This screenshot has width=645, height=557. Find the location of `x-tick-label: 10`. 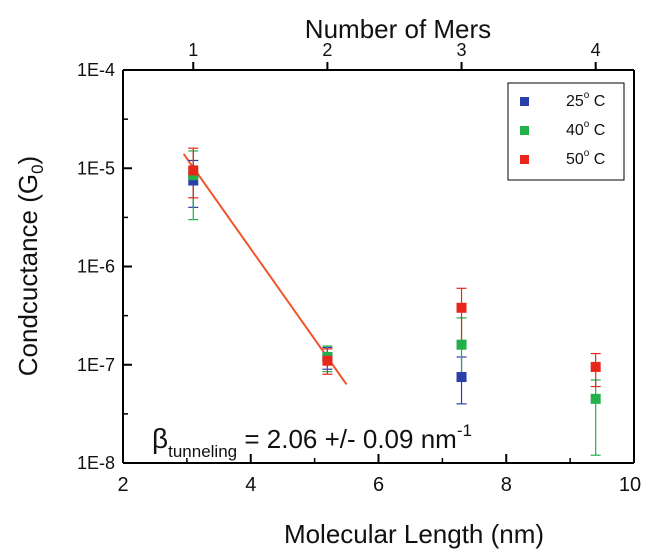

x-tick-label: 10 is located at coordinates (630, 485).